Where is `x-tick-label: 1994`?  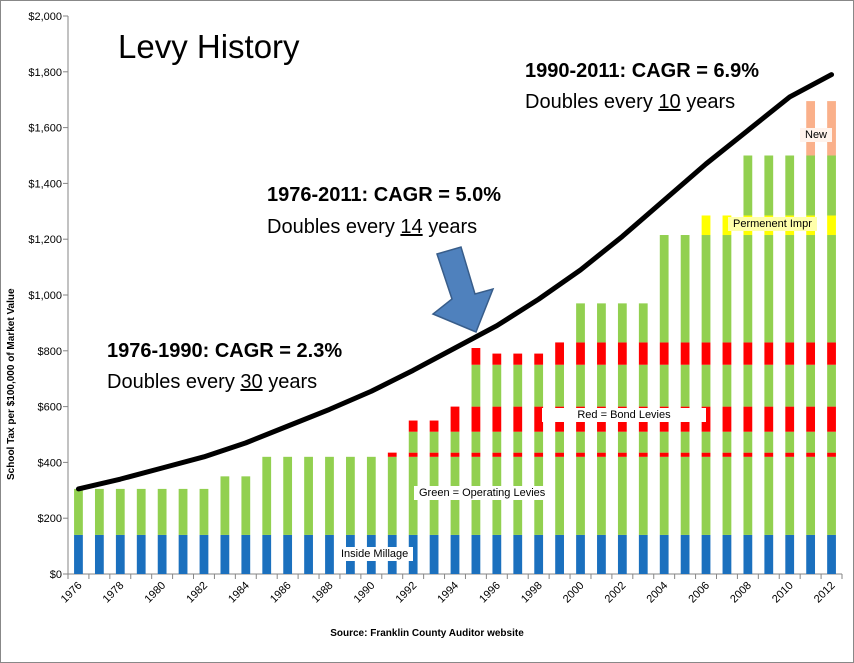 x-tick-label: 1994 is located at coordinates (448, 593).